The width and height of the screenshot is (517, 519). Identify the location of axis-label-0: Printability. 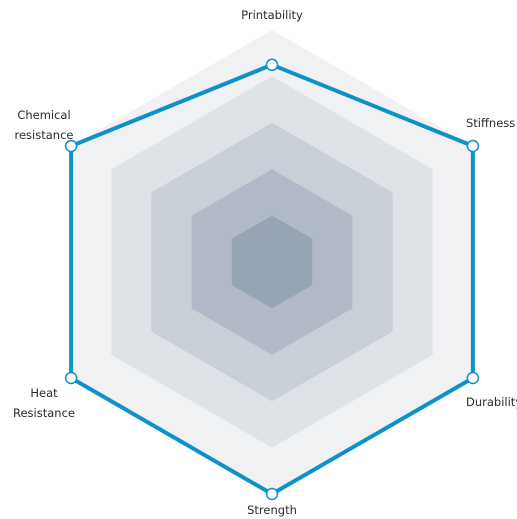
(272, 15).